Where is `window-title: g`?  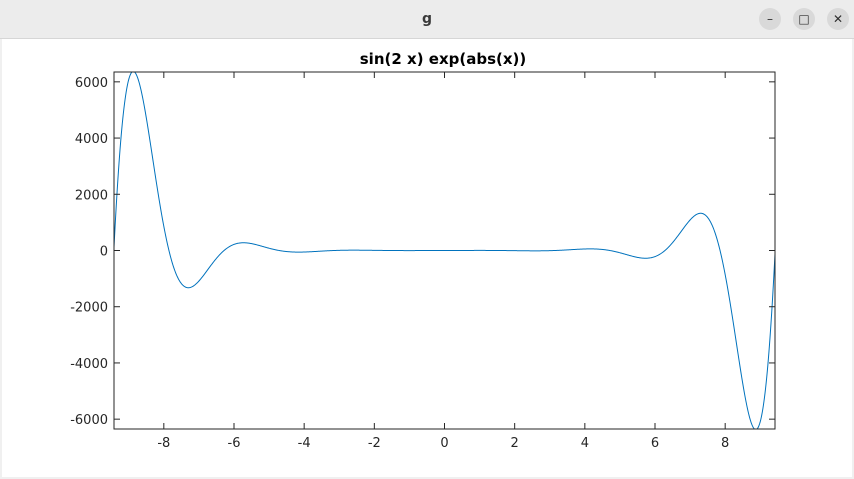 window-title: g is located at coordinates (427, 19).